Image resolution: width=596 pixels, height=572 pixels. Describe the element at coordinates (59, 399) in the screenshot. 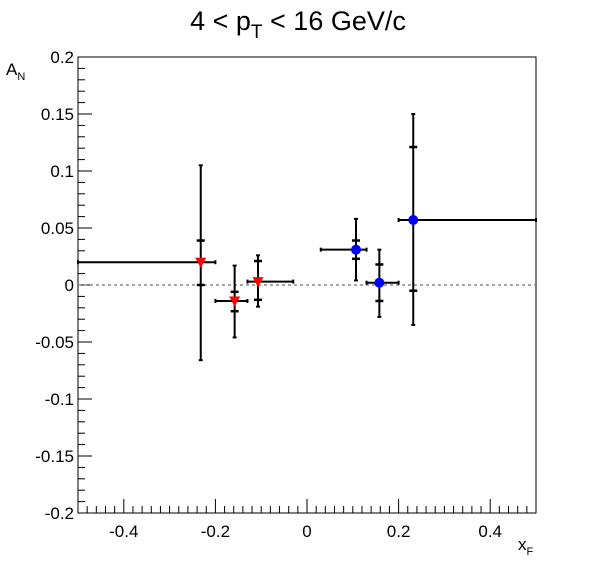

I see `y-tick-label: -0.1` at that location.